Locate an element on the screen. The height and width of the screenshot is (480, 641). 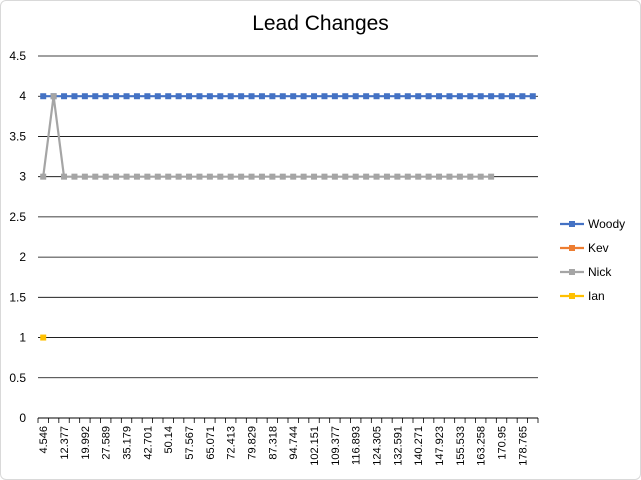
x-tick-label: 65.071 is located at coordinates (211, 443).